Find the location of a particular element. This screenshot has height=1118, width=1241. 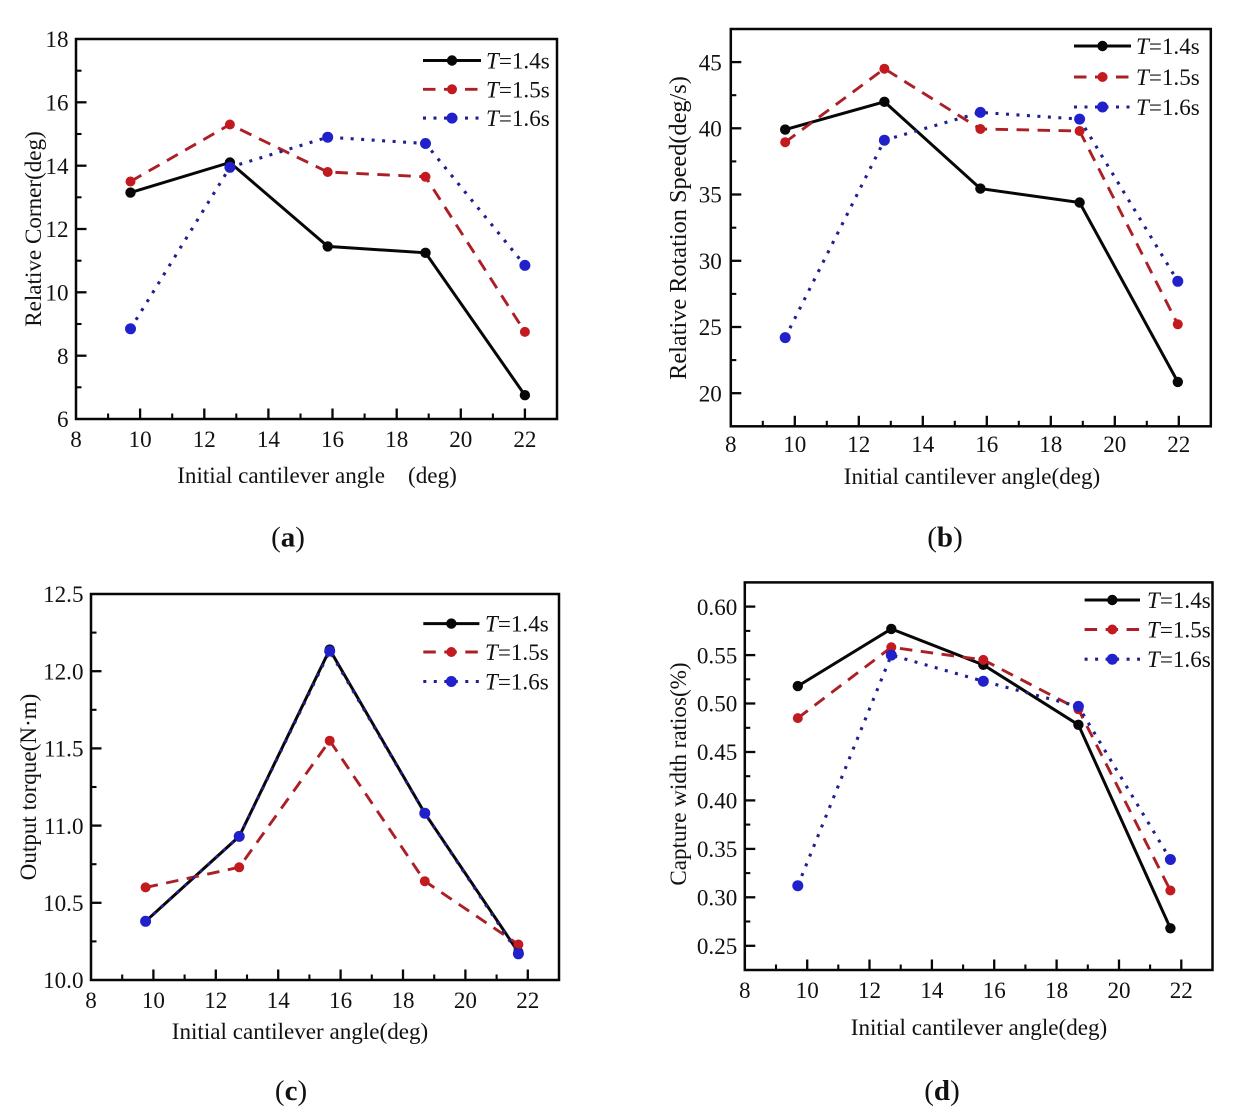

svg-text: Relative Rotation Speed(deg/s) is located at coordinates (678, 228).